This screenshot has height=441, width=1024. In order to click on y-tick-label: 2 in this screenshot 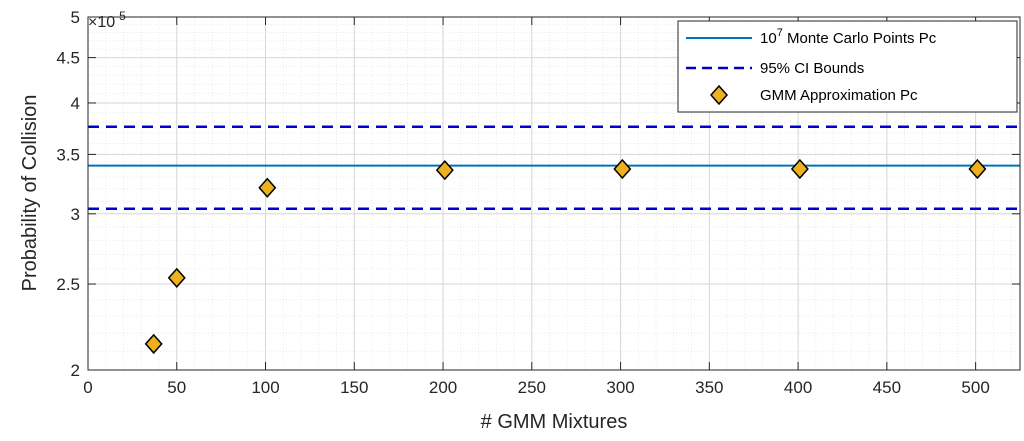, I will do `click(75, 370)`.